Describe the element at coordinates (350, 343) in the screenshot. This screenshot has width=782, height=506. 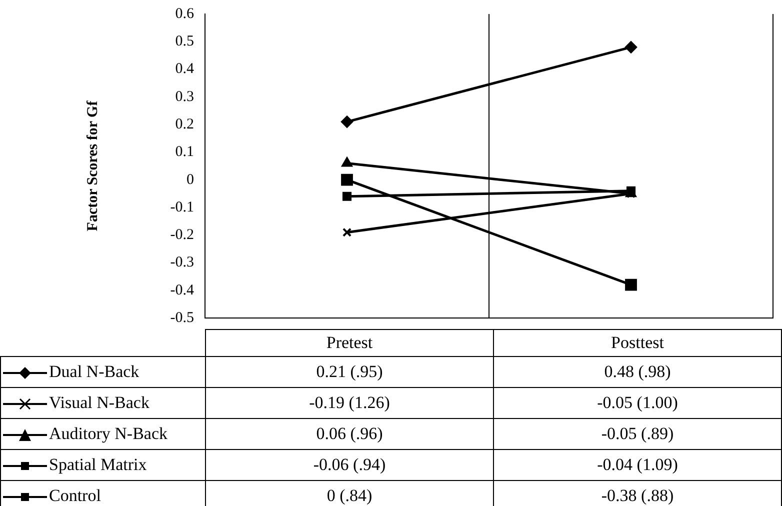
I see `x-tick-label: Pretest` at that location.